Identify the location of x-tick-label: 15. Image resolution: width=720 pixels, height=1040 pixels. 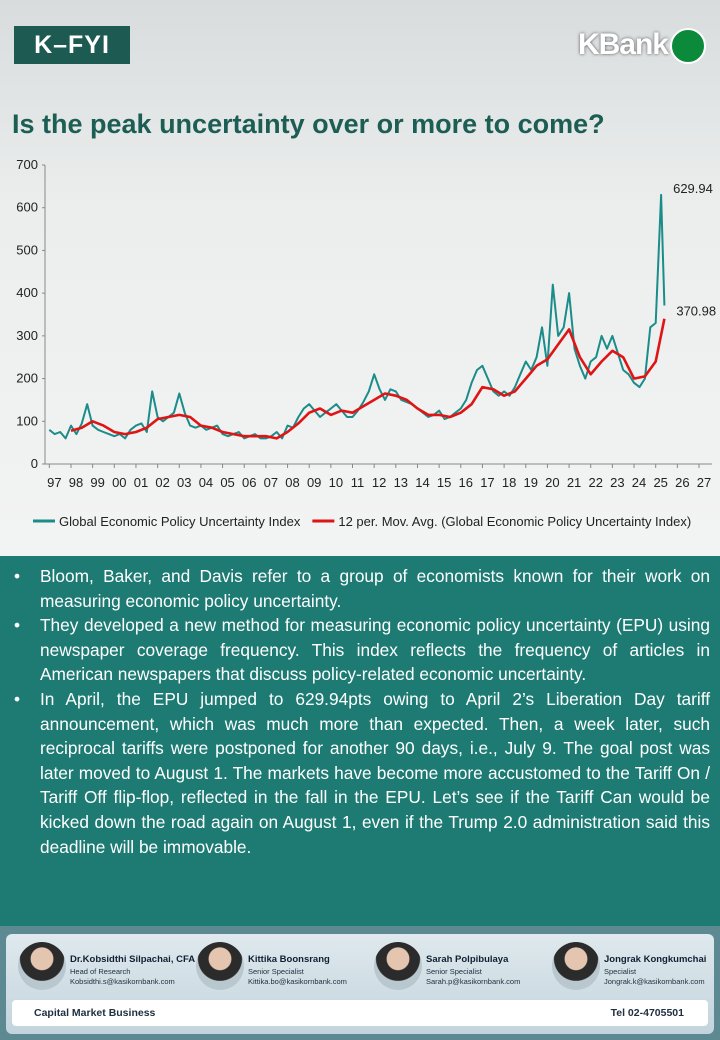
(444, 482).